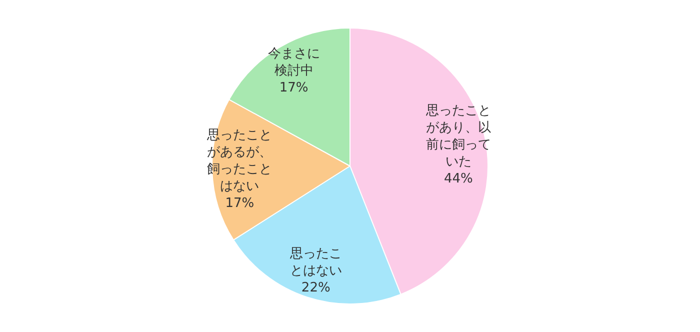 The image size is (700, 332). What do you see at coordinates (457, 137) in the screenshot?
I see `slice-label: 思ったことがあり、以前に飼っていた` at bounding box center [457, 137].